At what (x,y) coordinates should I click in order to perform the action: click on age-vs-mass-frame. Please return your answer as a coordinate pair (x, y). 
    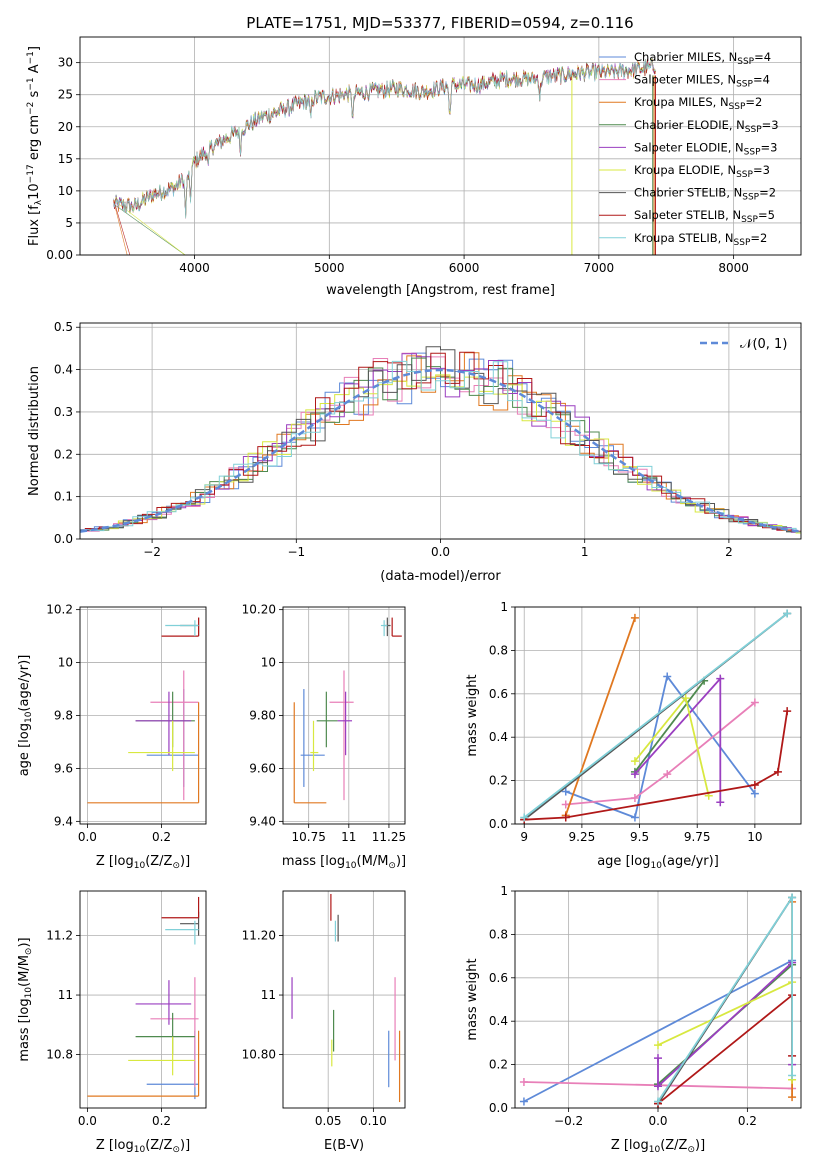
    Looking at the image, I should click on (344, 715).